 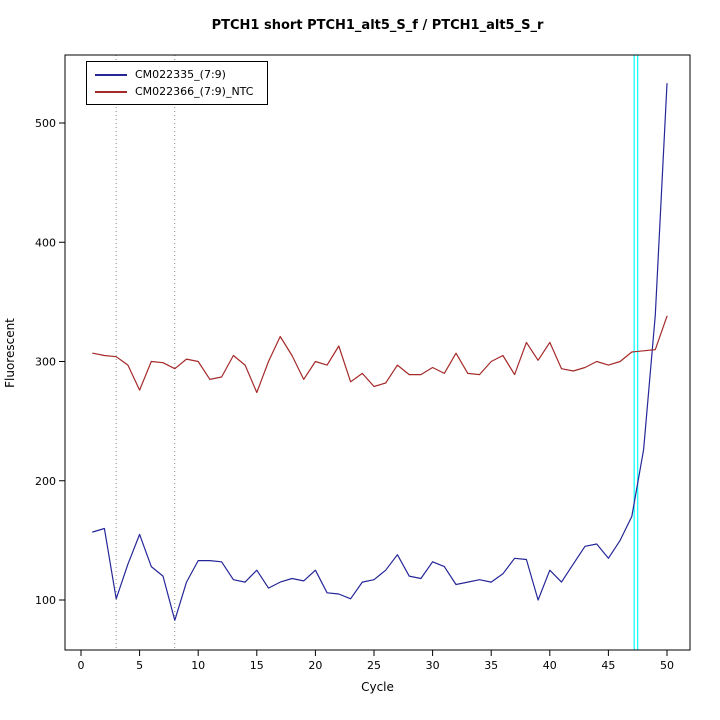 What do you see at coordinates (180, 74) in the screenshot?
I see `legend-label: CM022335_(7:9)` at bounding box center [180, 74].